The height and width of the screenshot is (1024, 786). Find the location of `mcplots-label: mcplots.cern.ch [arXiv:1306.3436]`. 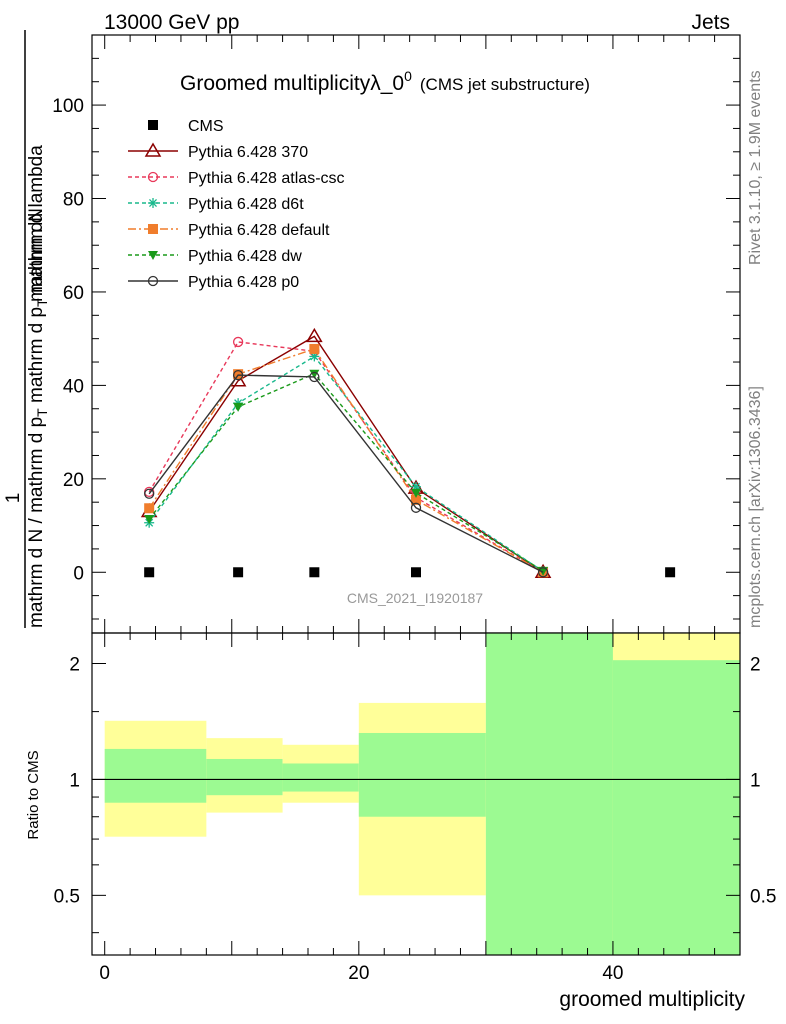

mcplots-label: mcplots.cern.ch [arXiv:1306.3436] is located at coordinates (755, 507).